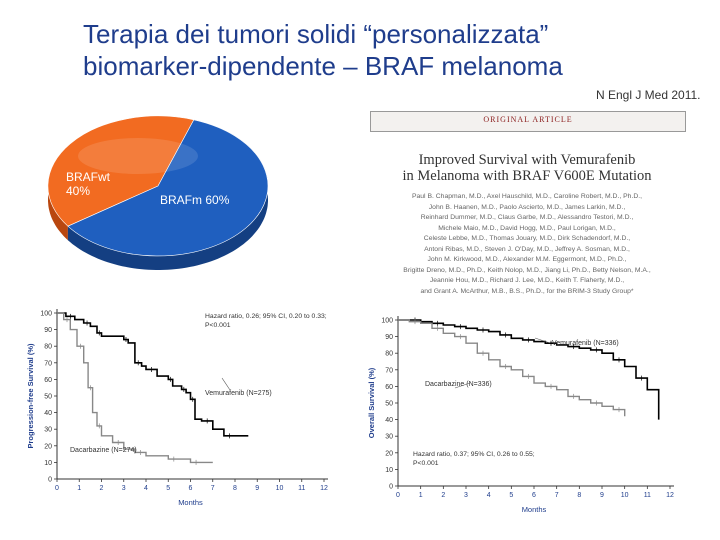  Describe the element at coordinates (371, 402) in the screenshot. I see `y-axis-label: Overall Survival (%)` at that location.